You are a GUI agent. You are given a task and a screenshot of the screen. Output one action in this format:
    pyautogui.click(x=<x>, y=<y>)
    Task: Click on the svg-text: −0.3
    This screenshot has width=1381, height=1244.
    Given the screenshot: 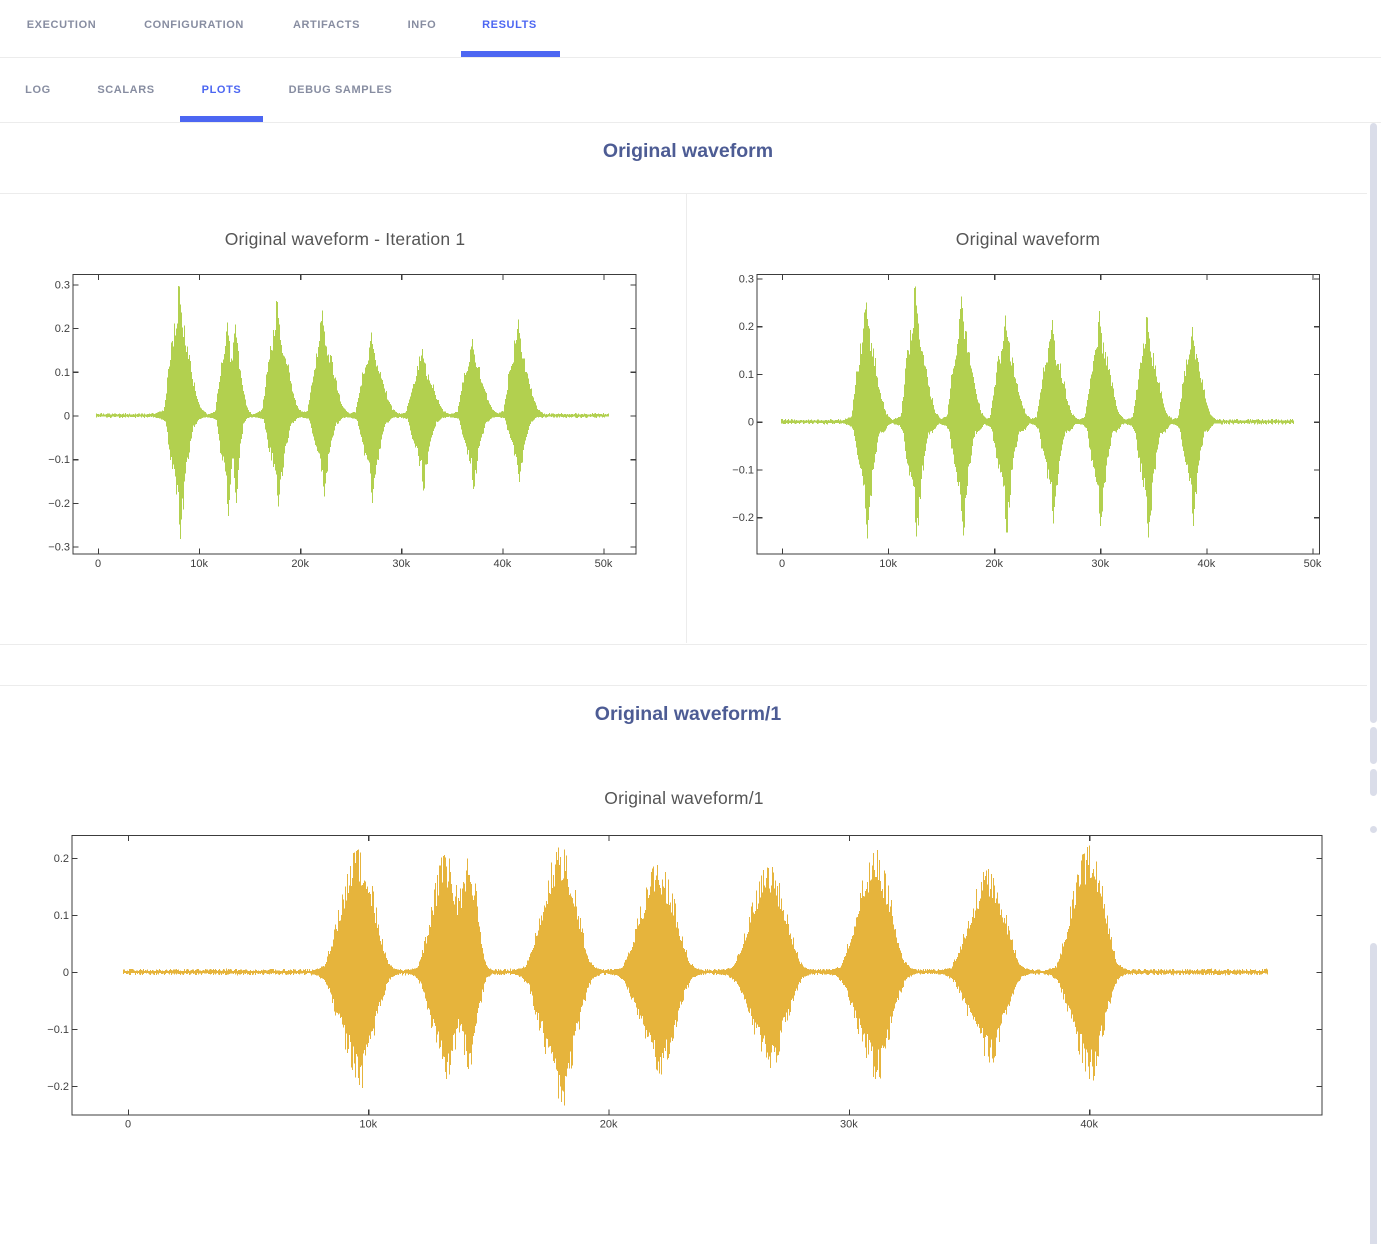 What is the action you would take?
    pyautogui.click(x=59, y=548)
    